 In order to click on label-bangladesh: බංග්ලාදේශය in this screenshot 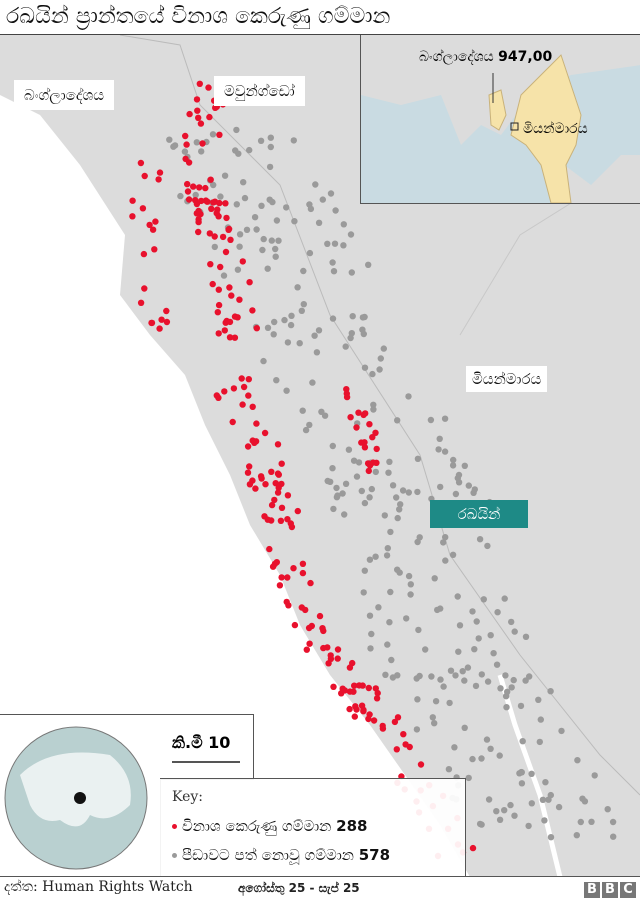, I will do `click(64, 95)`.